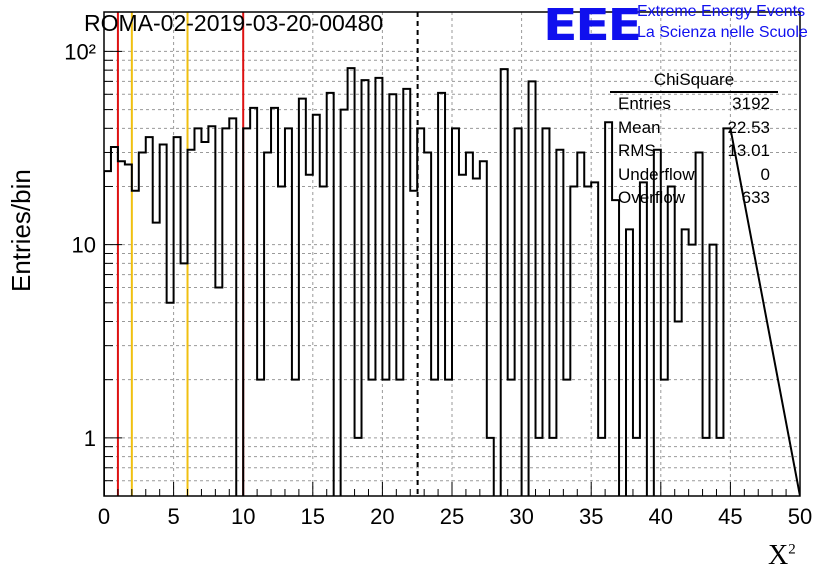 Image resolution: width=836 pixels, height=572 pixels. I want to click on x-tick-label: 10, so click(243, 516).